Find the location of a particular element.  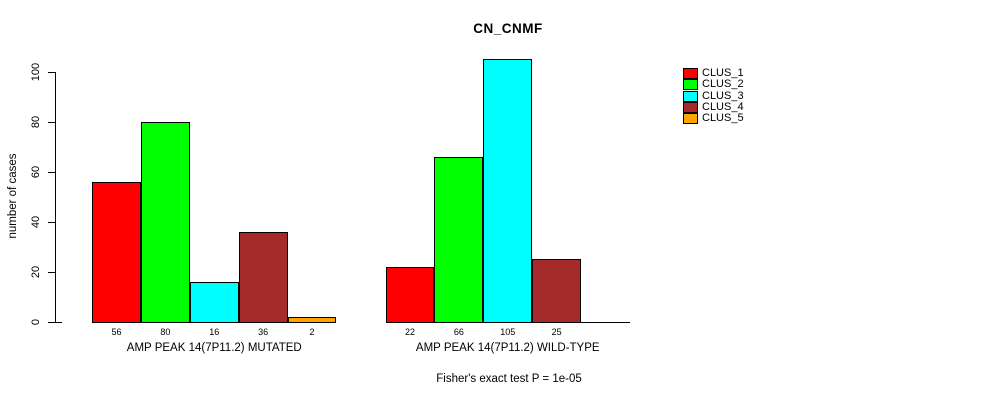

legend-item: CLUS_2 is located at coordinates (713, 84).